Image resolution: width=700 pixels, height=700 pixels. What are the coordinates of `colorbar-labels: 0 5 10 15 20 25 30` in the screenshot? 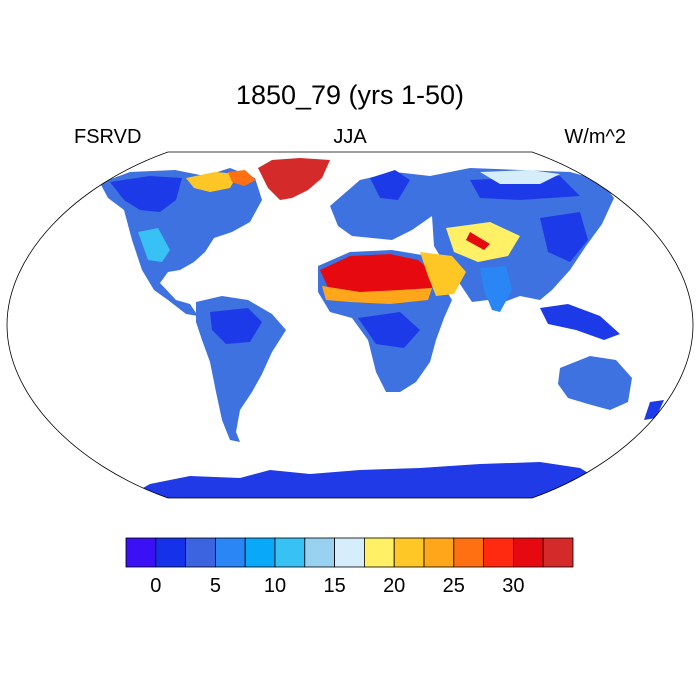 It's located at (337, 586).